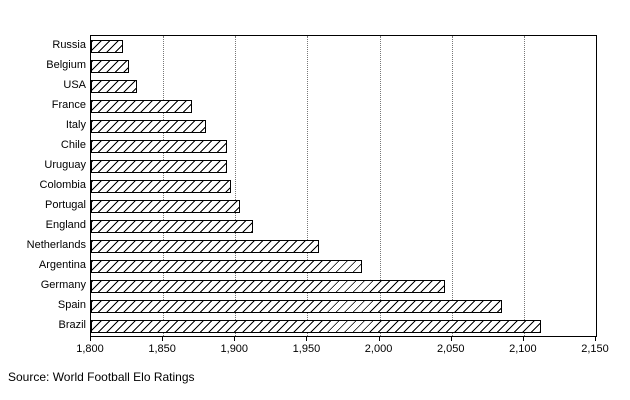  I want to click on bar-portugal, so click(165, 206).